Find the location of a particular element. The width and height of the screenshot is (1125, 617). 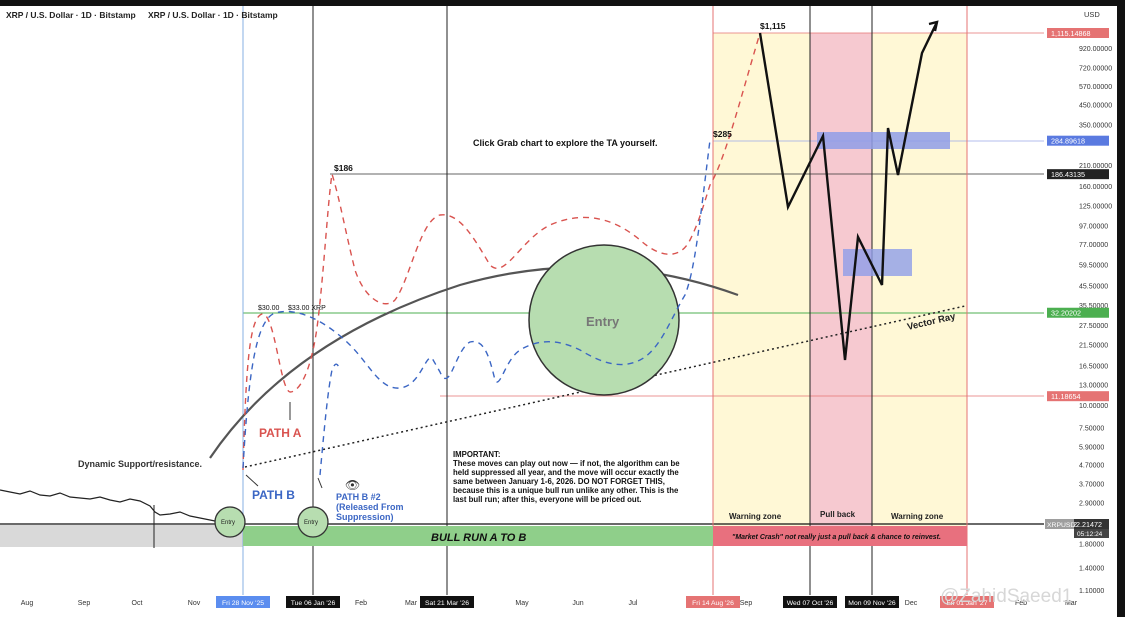

x-date-badge-label: Fri 14 Aug '26 is located at coordinates (713, 603).